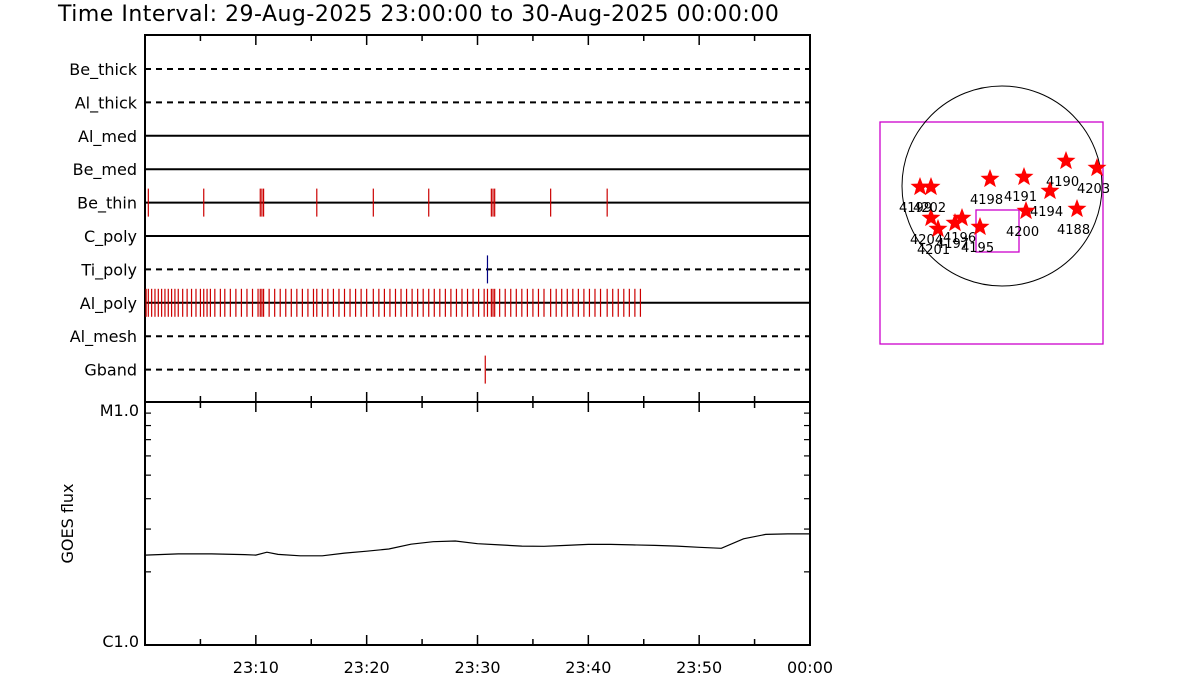 Image resolution: width=1200 pixels, height=700 pixels. I want to click on x-tick-label: 23:20, so click(367, 667).